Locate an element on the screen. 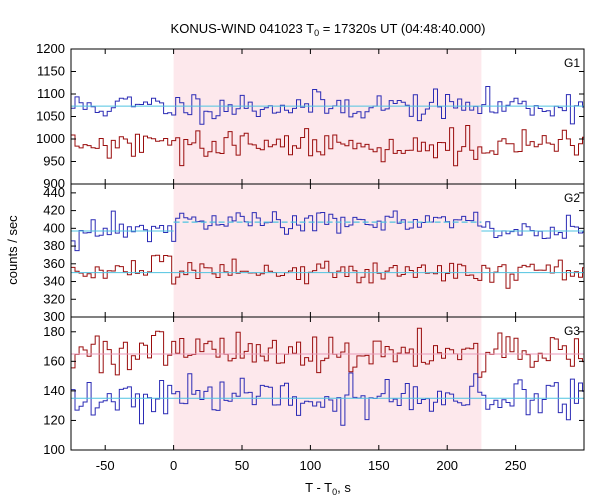 The width and height of the screenshot is (600, 500). y-tick-label: 1000 is located at coordinates (50, 138).